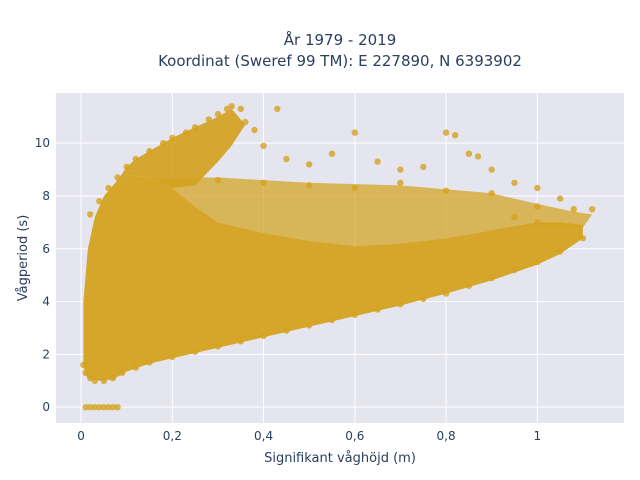 This screenshot has width=640, height=480. Describe the element at coordinates (446, 436) in the screenshot. I see `x-tick-label: 0,8` at that location.